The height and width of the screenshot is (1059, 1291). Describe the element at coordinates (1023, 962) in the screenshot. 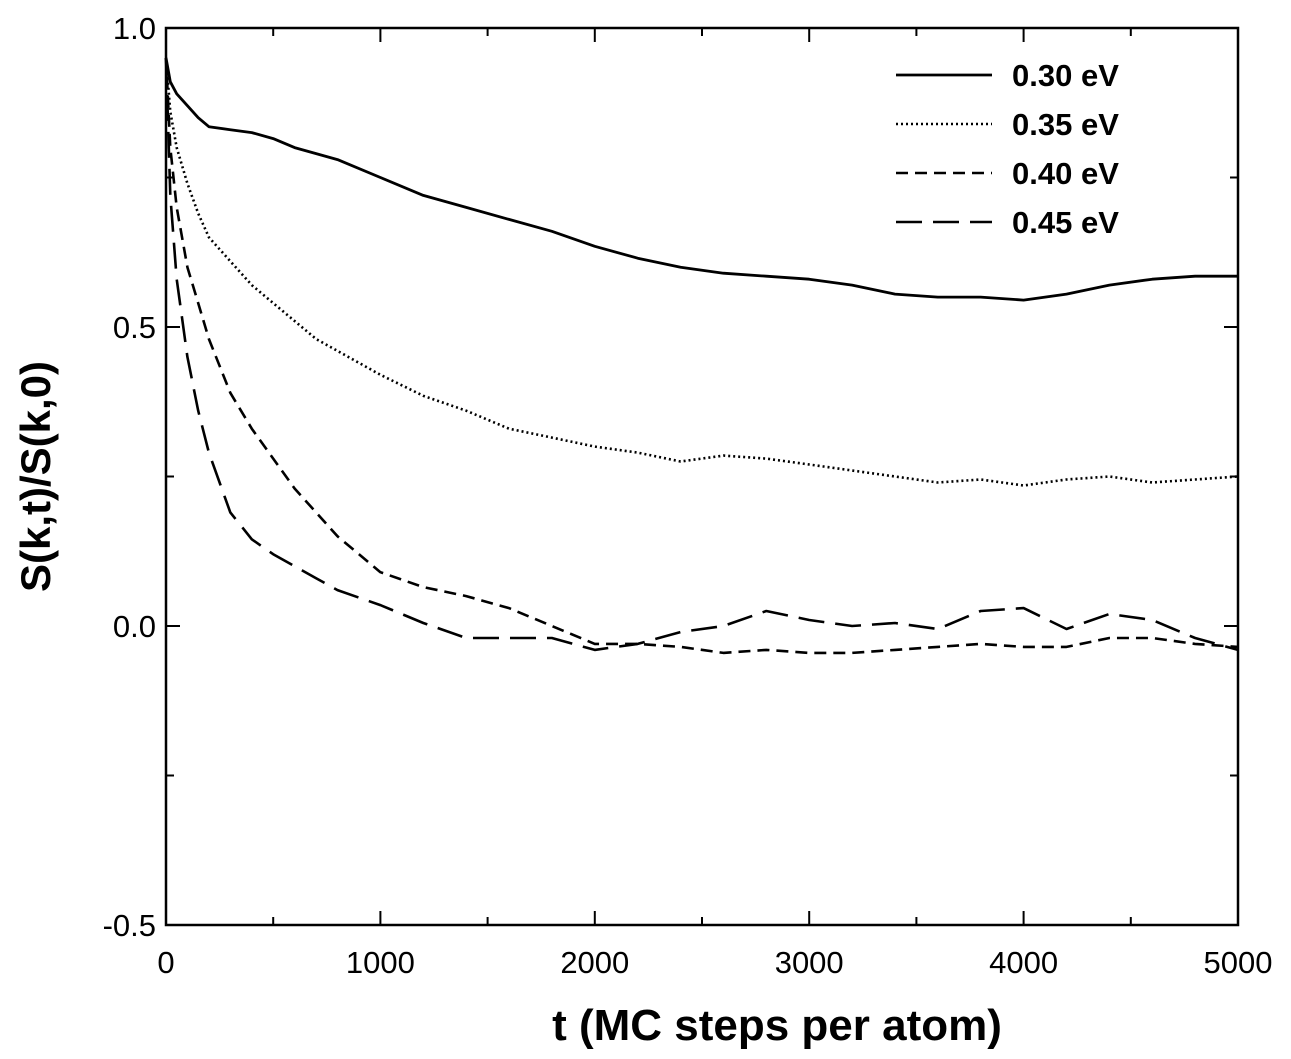

I see `x-tick-label: 4000` at that location.